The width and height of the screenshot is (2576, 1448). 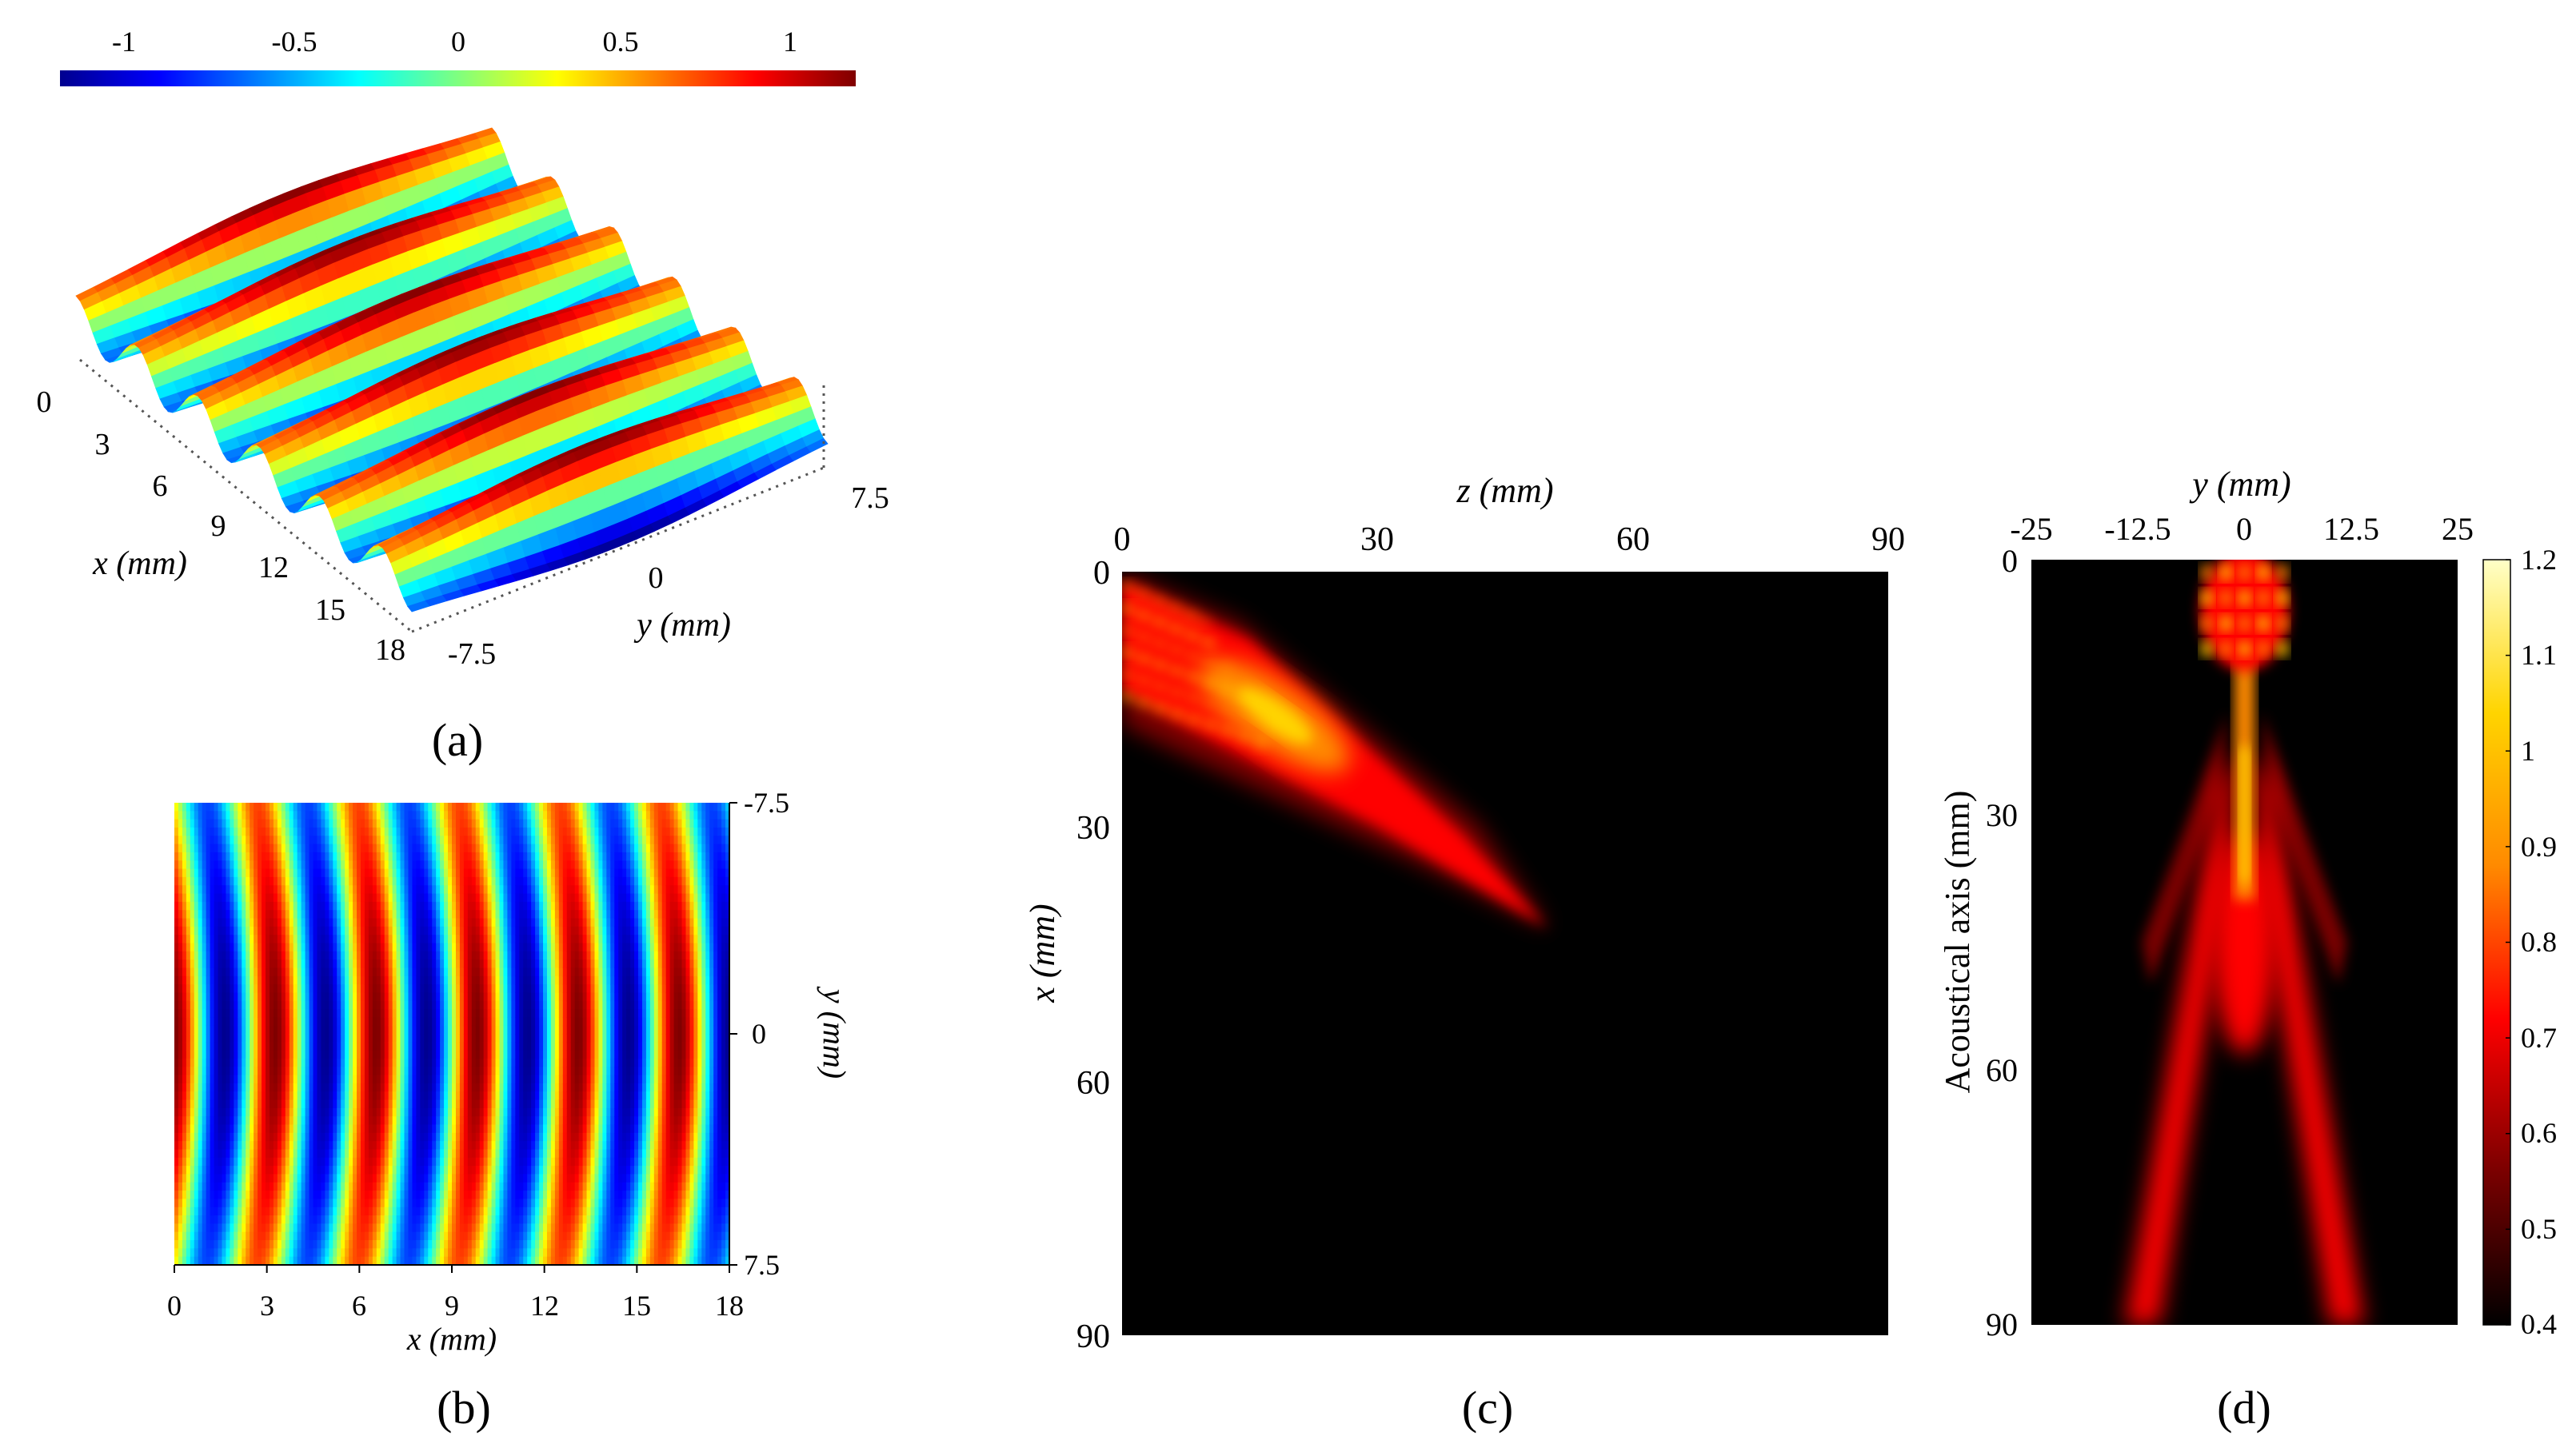 I want to click on y-axis-label-3d: y (mm), so click(x=682, y=625).